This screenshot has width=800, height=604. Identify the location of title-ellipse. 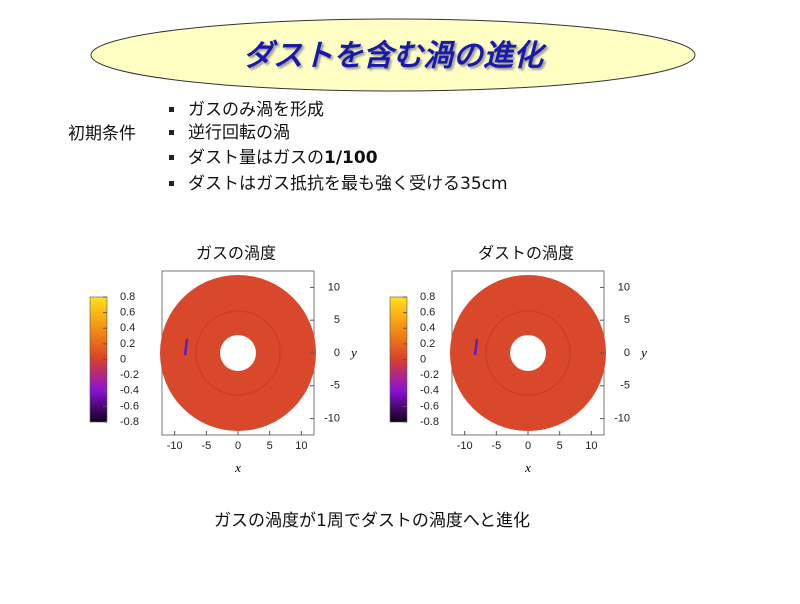
(393, 55).